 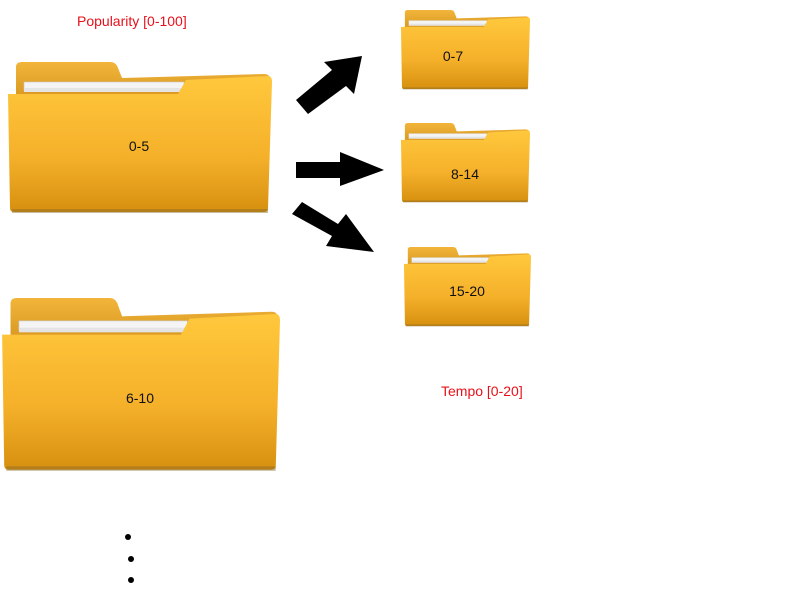 I want to click on tempo-title: Tempo [0-20], so click(x=482, y=391).